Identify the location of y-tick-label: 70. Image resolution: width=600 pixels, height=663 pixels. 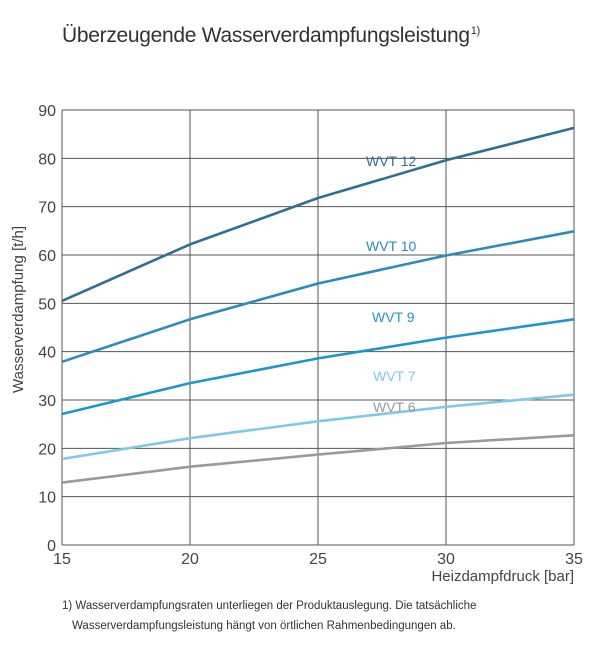
(47, 208).